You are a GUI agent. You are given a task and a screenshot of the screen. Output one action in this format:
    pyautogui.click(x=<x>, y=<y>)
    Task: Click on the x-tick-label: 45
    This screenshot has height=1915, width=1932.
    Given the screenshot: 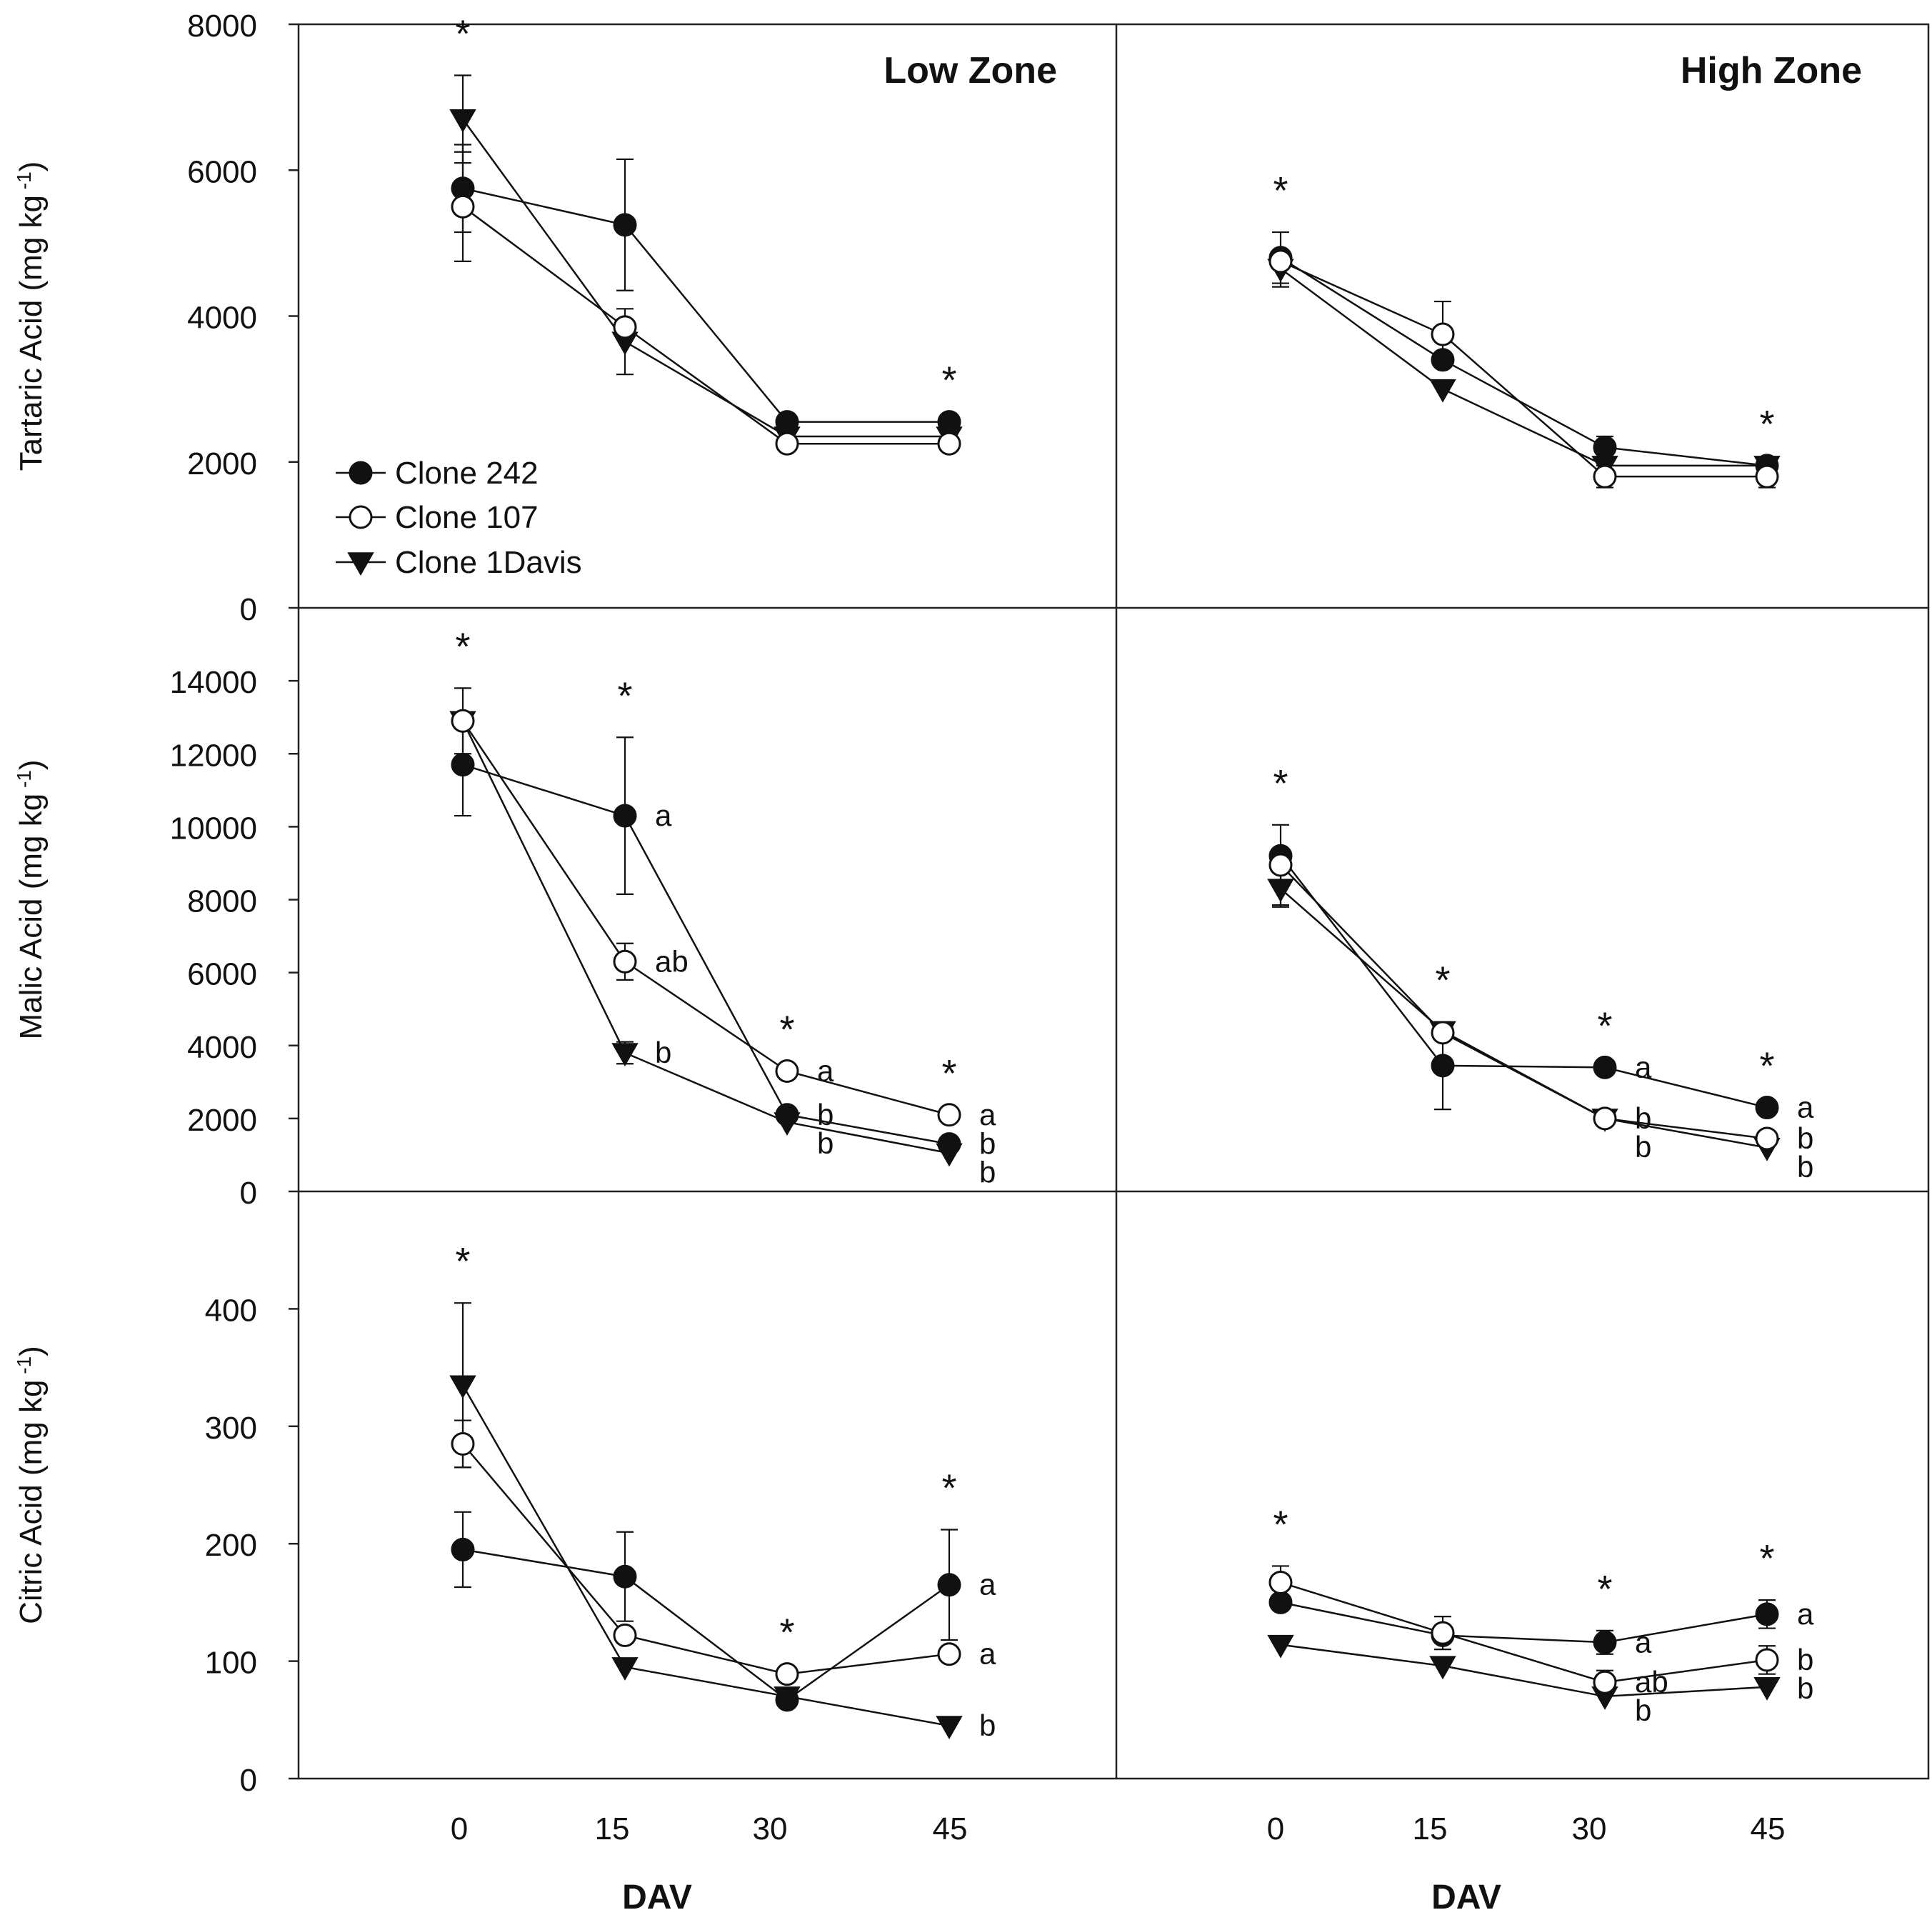 What is the action you would take?
    pyautogui.click(x=950, y=1828)
    